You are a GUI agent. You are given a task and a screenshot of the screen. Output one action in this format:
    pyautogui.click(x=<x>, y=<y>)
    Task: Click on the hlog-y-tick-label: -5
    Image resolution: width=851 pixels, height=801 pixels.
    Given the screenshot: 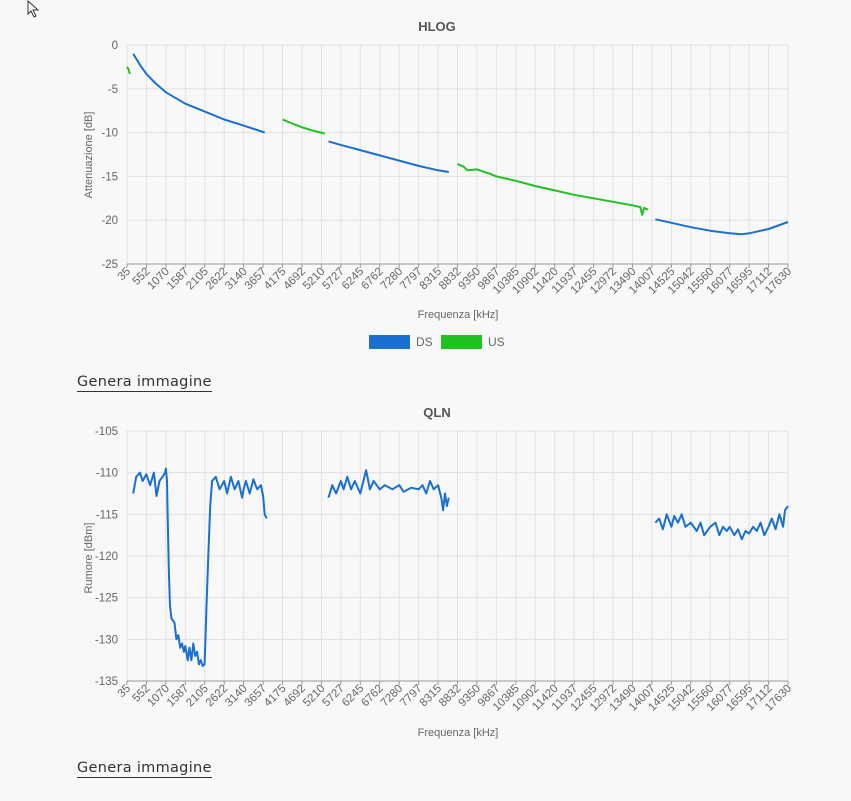 What is the action you would take?
    pyautogui.click(x=113, y=90)
    